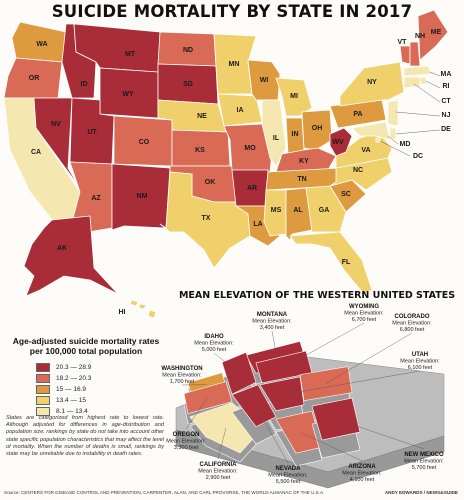 This screenshot has height=500, width=464. What do you see at coordinates (218, 478) in the screenshot?
I see `svg-text: 2,900 feet` at bounding box center [218, 478].